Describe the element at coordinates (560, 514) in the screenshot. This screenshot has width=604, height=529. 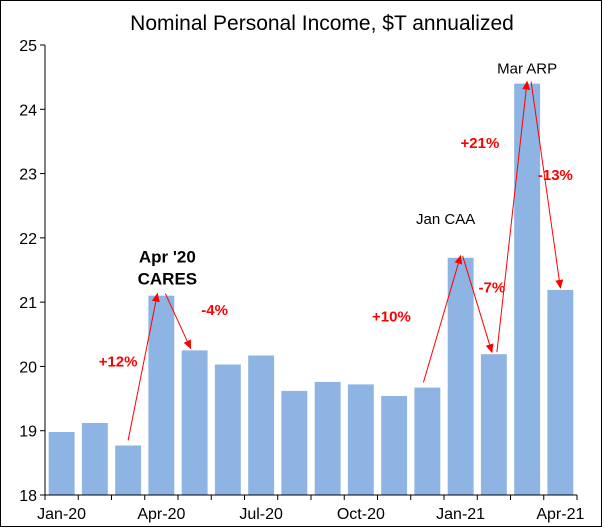
I see `x-tick-label: Apr-21` at that location.